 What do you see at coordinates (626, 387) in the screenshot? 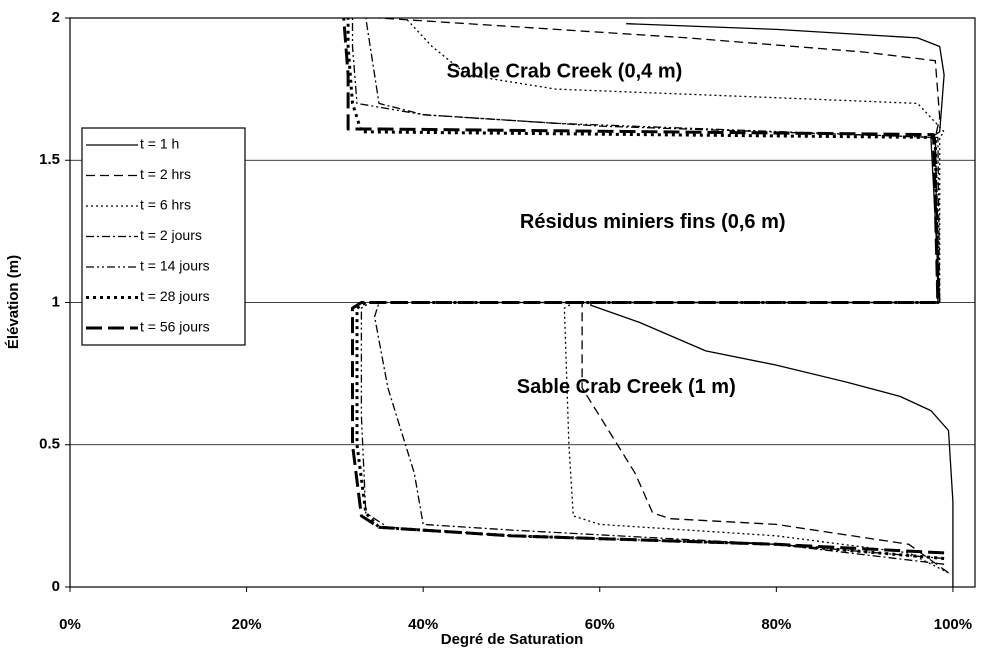
I see `annotation: Sable Crab Creek (1 m)` at bounding box center [626, 387].